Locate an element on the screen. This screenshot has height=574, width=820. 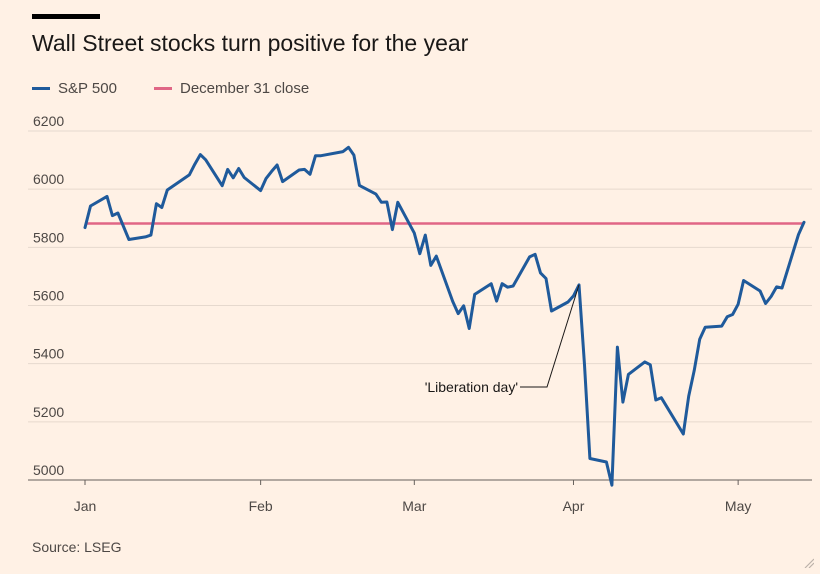
resize-grip-icon is located at coordinates (809, 563).